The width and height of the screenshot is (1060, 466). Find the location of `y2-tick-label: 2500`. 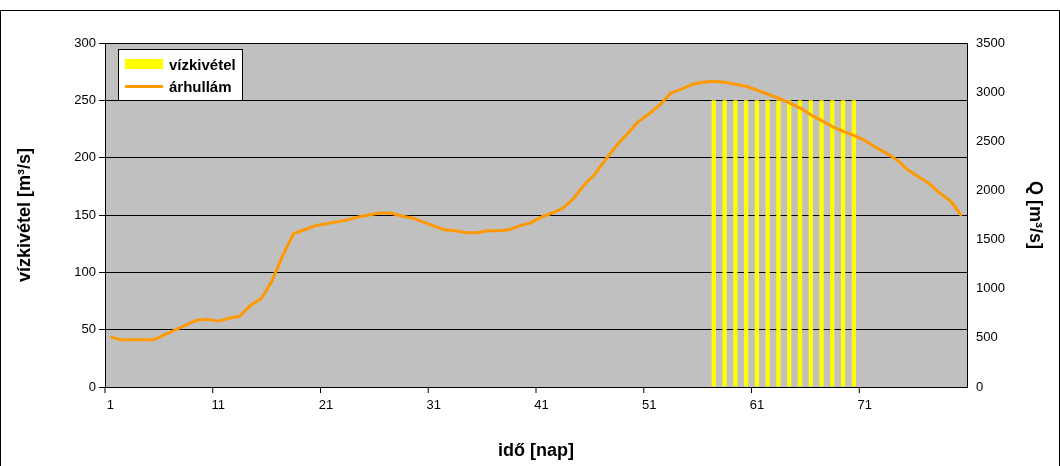

y2-tick-label: 2500 is located at coordinates (990, 140).